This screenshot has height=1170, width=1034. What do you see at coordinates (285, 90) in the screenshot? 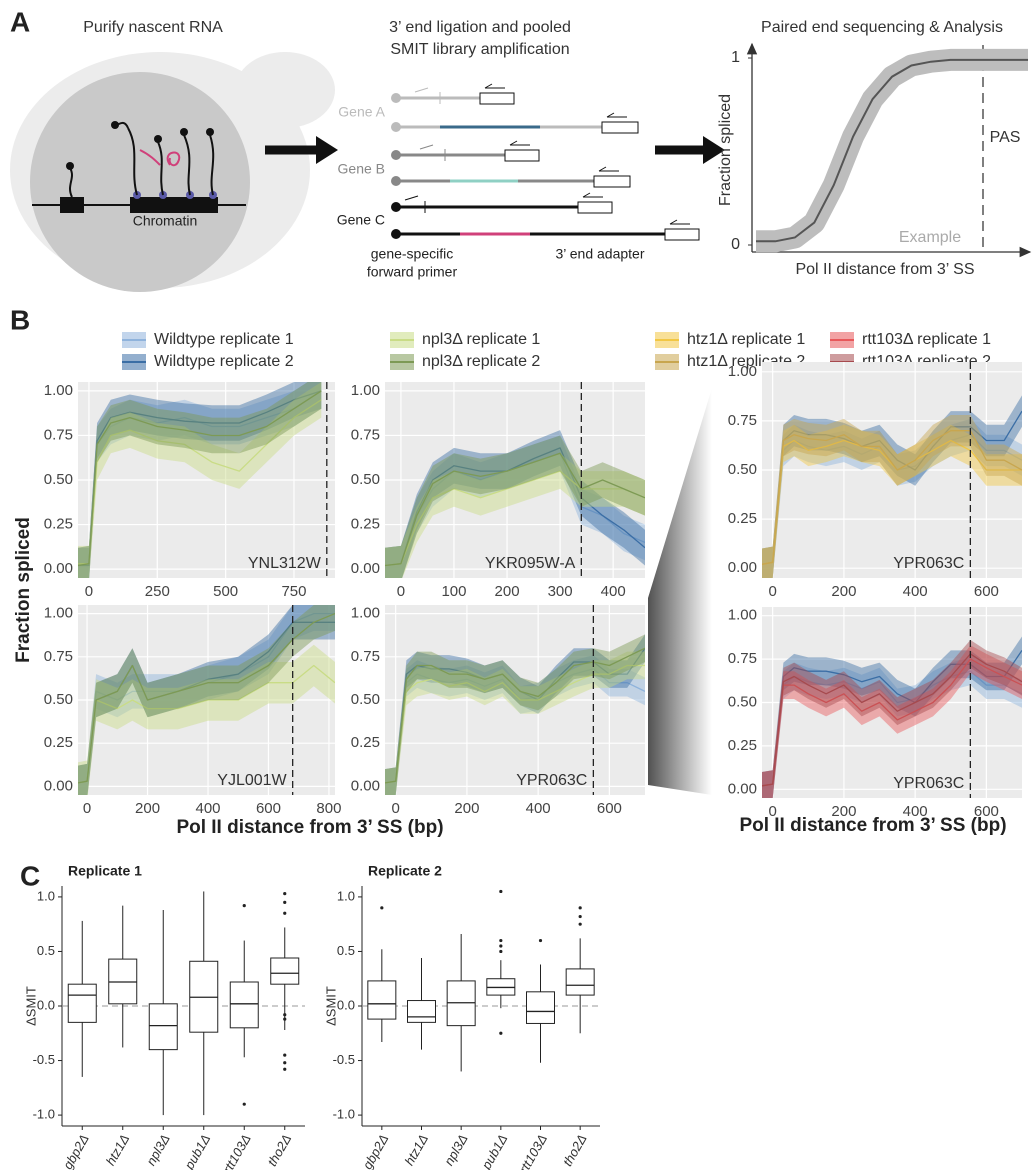
I see `cell-bud` at bounding box center [285, 90].